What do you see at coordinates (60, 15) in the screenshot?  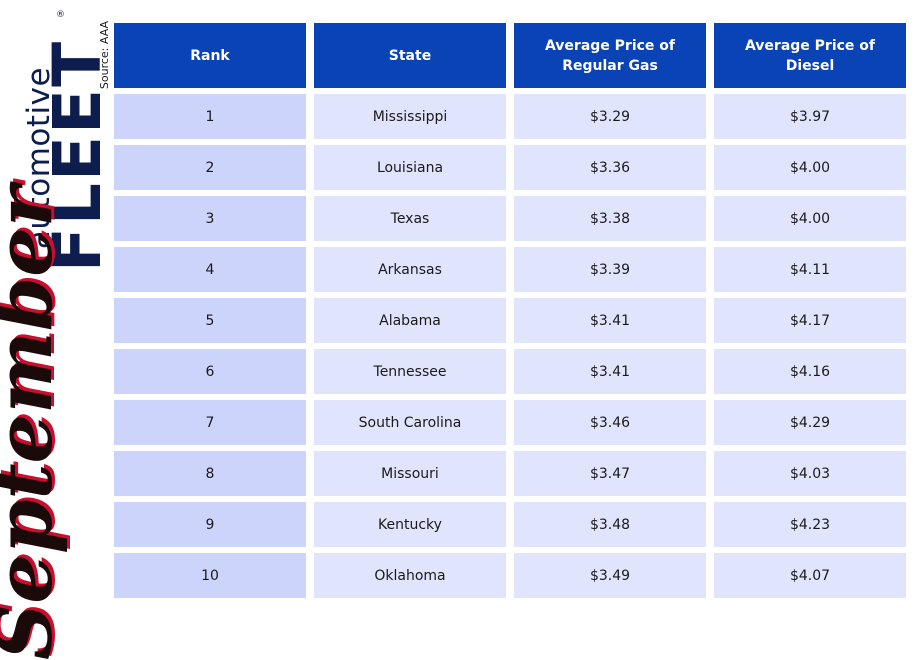 I see `registered-mark: ®` at bounding box center [60, 15].